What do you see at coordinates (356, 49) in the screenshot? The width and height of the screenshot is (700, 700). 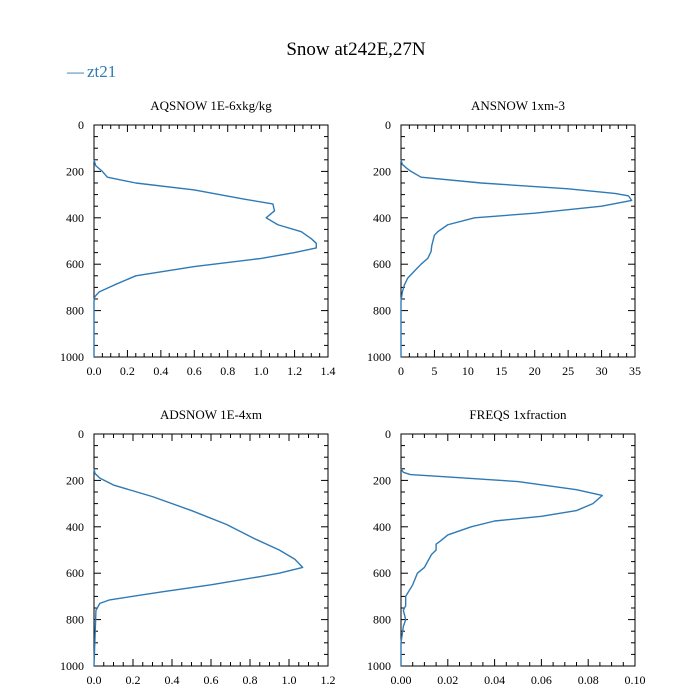 I see `figure-title: Snow at242E,27N` at bounding box center [356, 49].